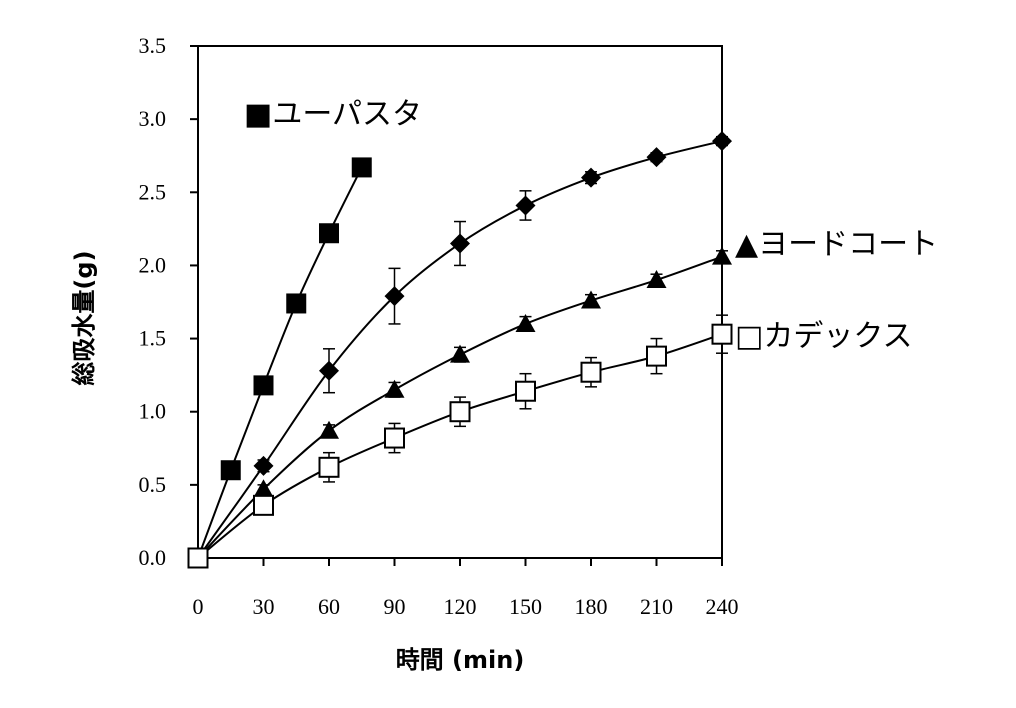 Image resolution: width=1016 pixels, height=708 pixels. What do you see at coordinates (836, 244) in the screenshot?
I see `legend-iodocoat: ▲ヨードコート` at bounding box center [836, 244].